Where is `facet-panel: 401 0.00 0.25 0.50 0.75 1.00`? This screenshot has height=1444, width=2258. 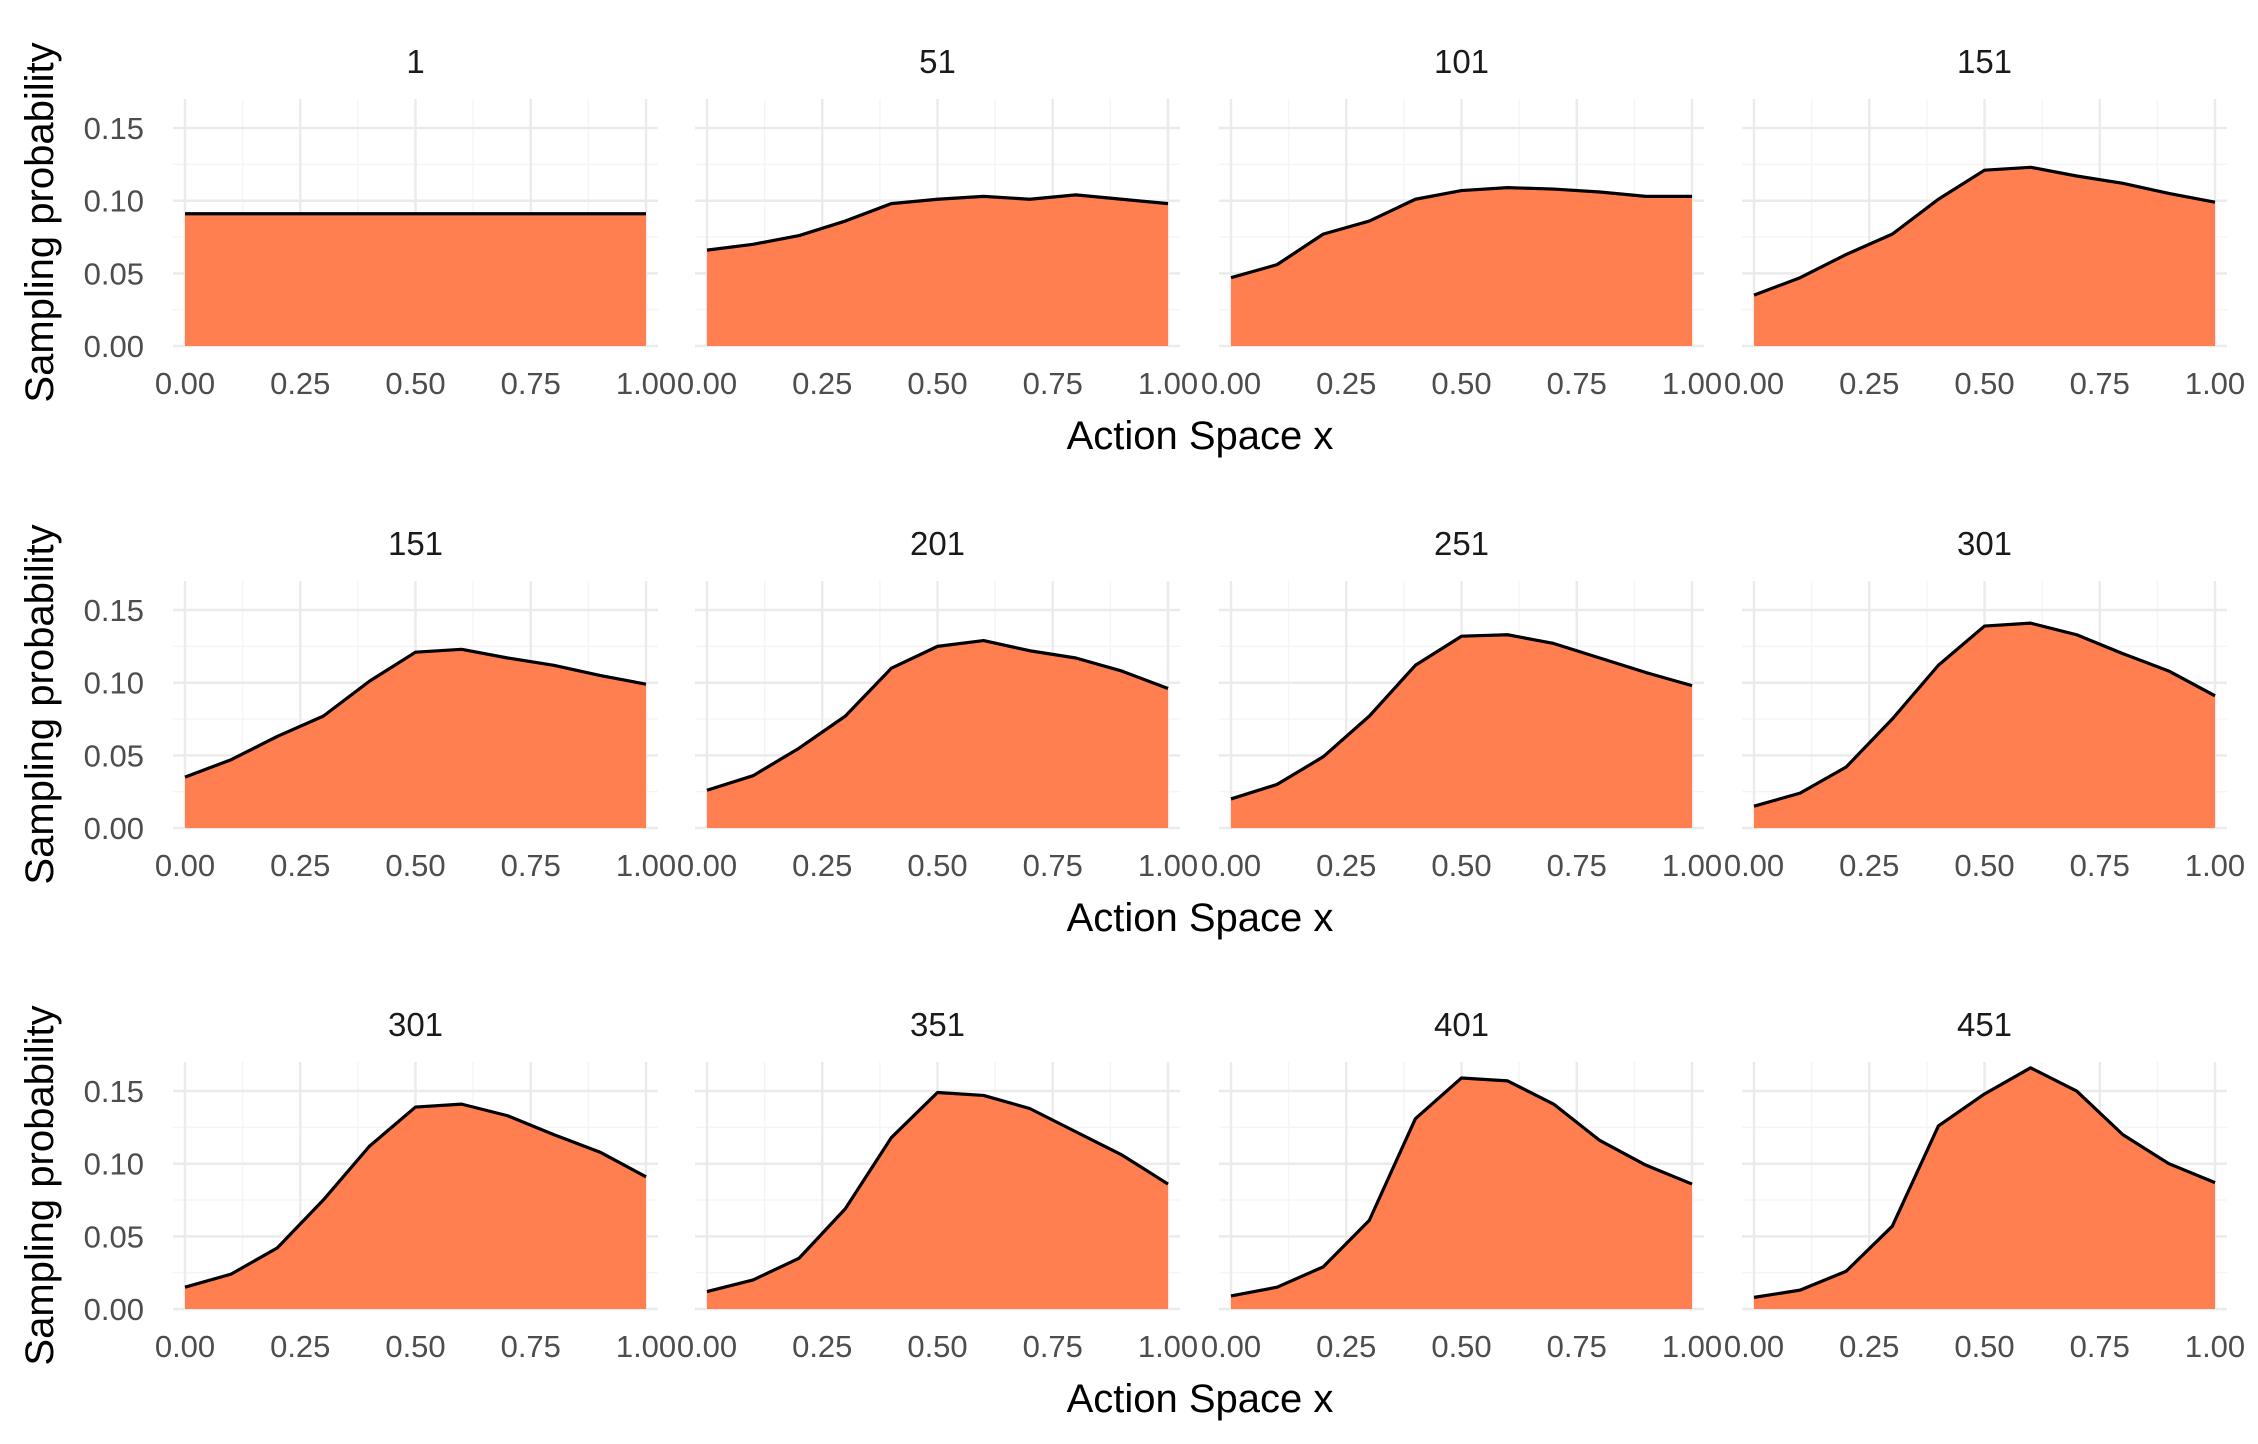
facet-panel: 401 0.00 0.25 0.50 0.75 1.00 is located at coordinates (1461, 1185).